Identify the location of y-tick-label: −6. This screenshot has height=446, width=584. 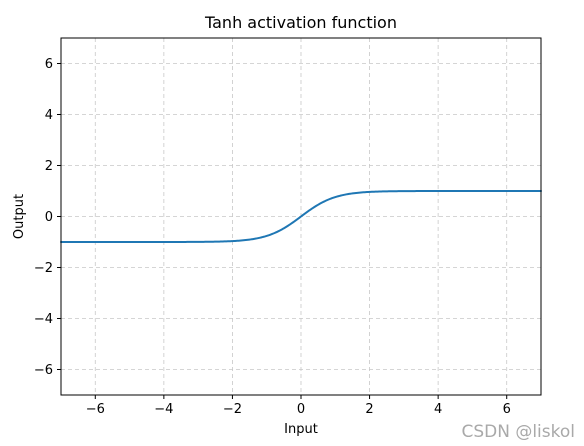
(43, 370).